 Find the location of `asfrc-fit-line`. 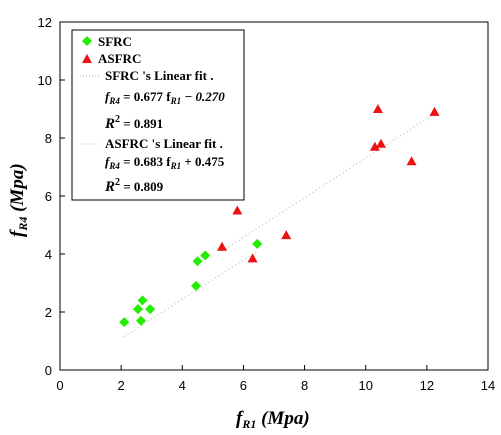

asfrc-fit-line is located at coordinates (328, 182).